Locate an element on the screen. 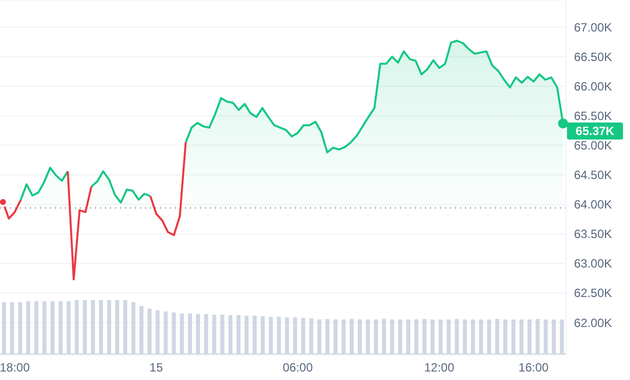 The width and height of the screenshot is (630, 380). y-tick-label: 62.00K is located at coordinates (593, 323).